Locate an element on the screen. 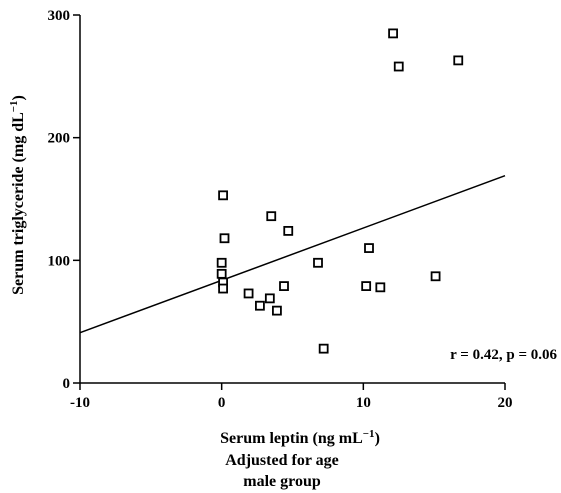  x-axis-title-close: ) is located at coordinates (377, 438).